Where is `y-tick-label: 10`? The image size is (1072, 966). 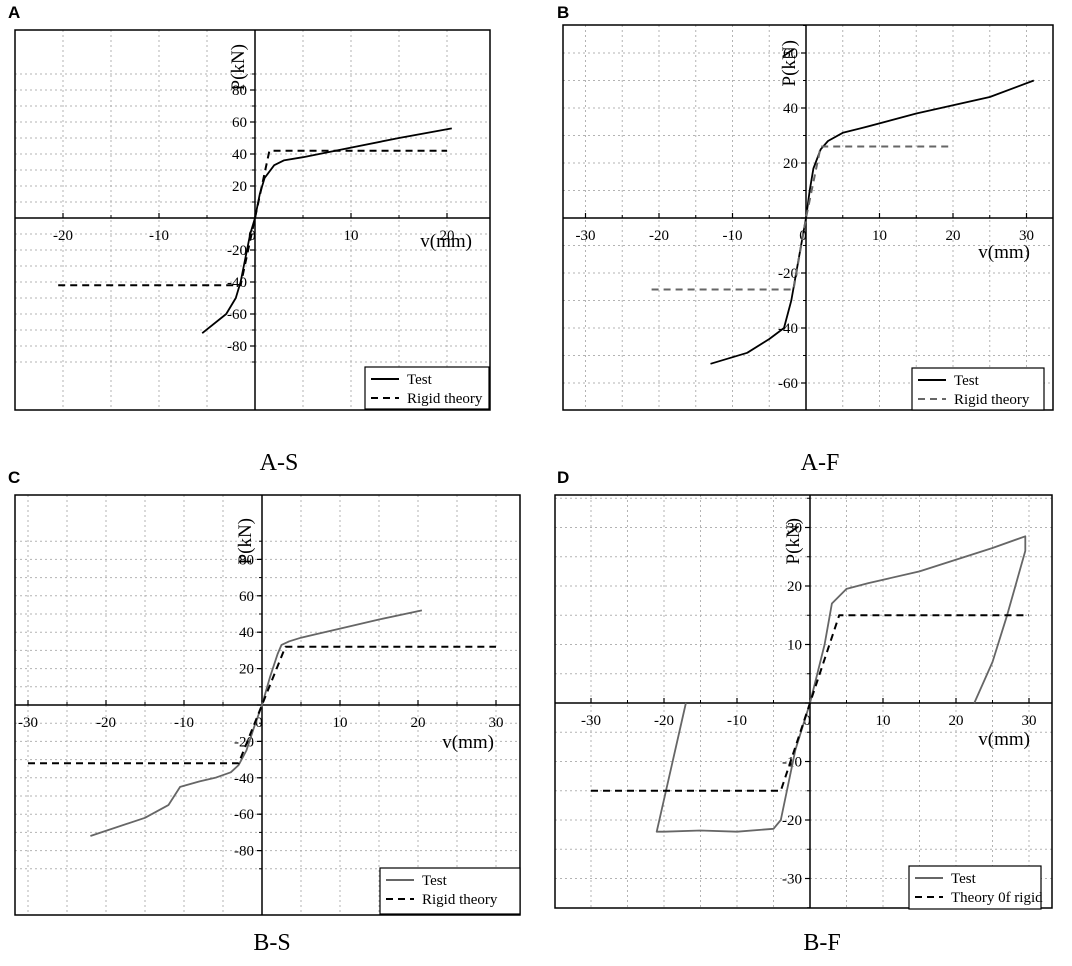 y-tick-label: 10 is located at coordinates (794, 646).